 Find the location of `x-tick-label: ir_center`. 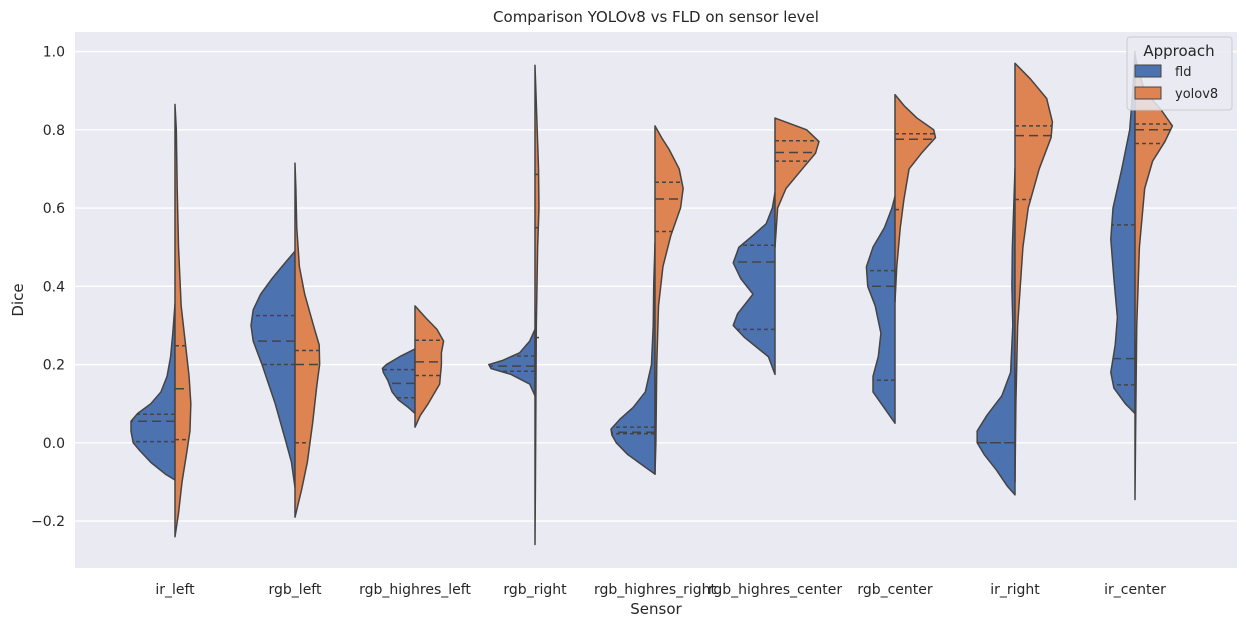

x-tick-label: ir_center is located at coordinates (1135, 590).